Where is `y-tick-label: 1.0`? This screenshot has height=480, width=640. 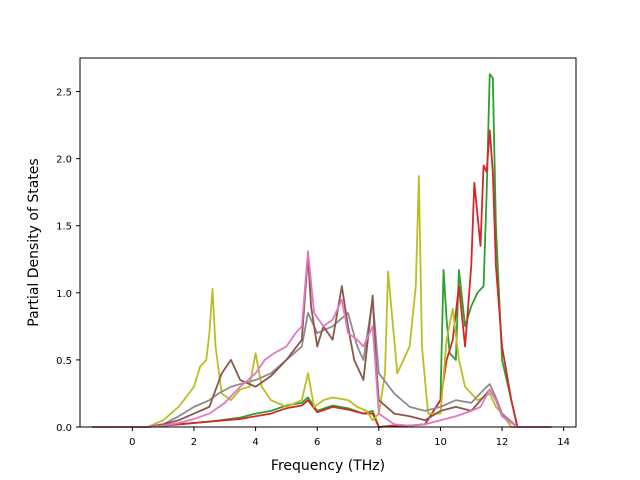
y-tick-label: 1.0 is located at coordinates (64, 294).